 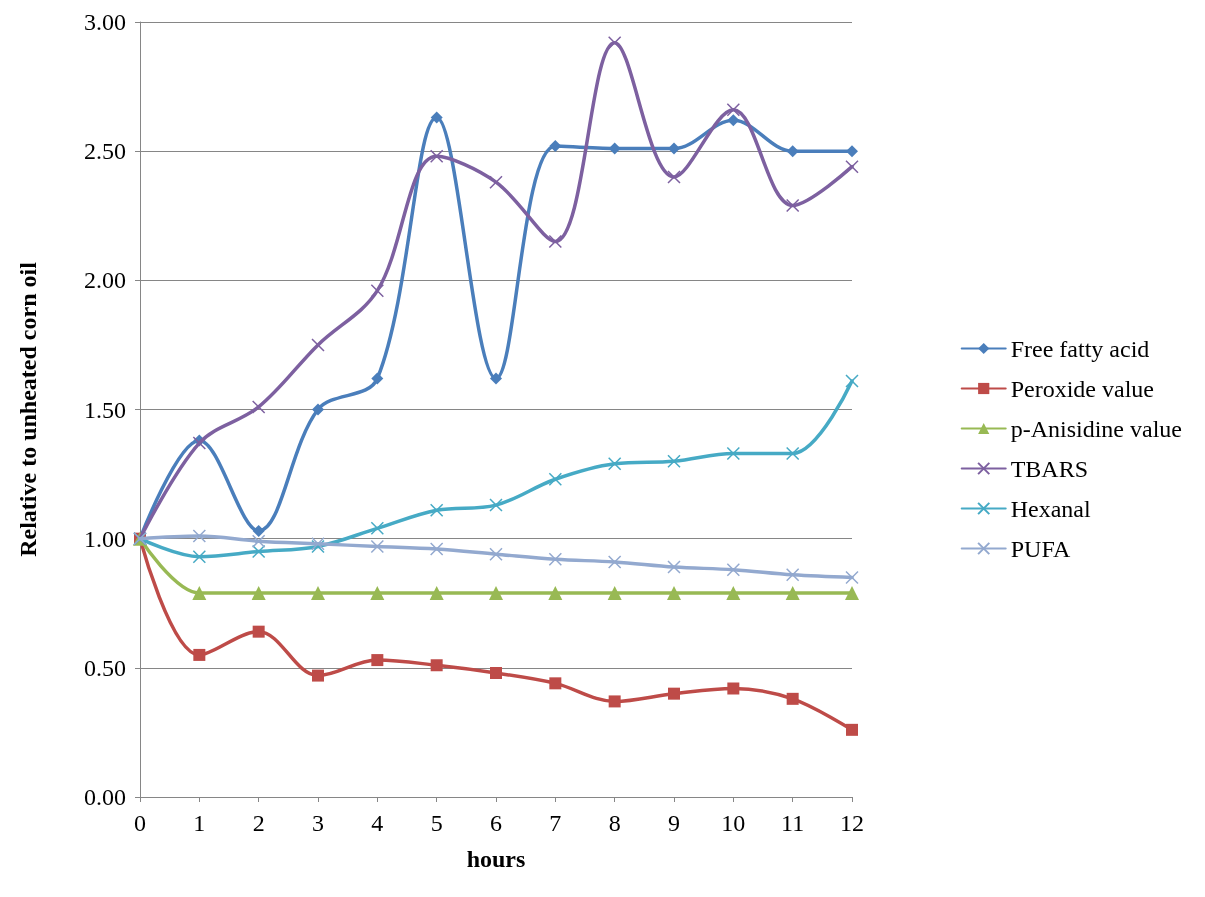 I want to click on x-axis-title: hours, so click(x=496, y=859).